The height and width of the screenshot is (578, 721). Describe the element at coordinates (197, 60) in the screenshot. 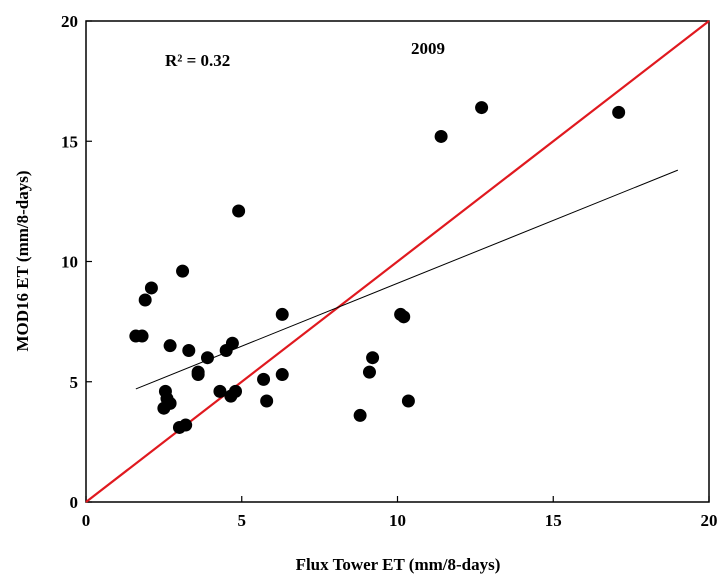

I see `r-squared-label: R² = 0.32` at that location.